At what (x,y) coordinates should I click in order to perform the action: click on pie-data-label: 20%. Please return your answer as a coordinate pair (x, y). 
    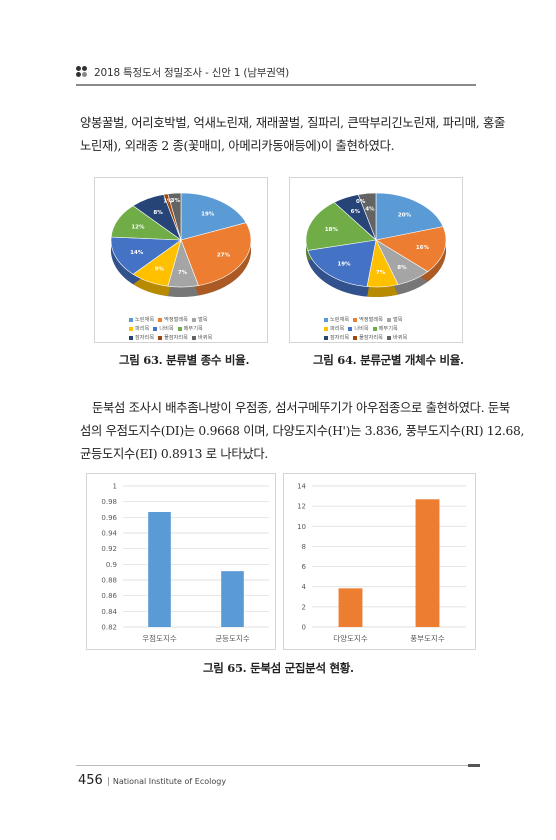
    Looking at the image, I should click on (405, 215).